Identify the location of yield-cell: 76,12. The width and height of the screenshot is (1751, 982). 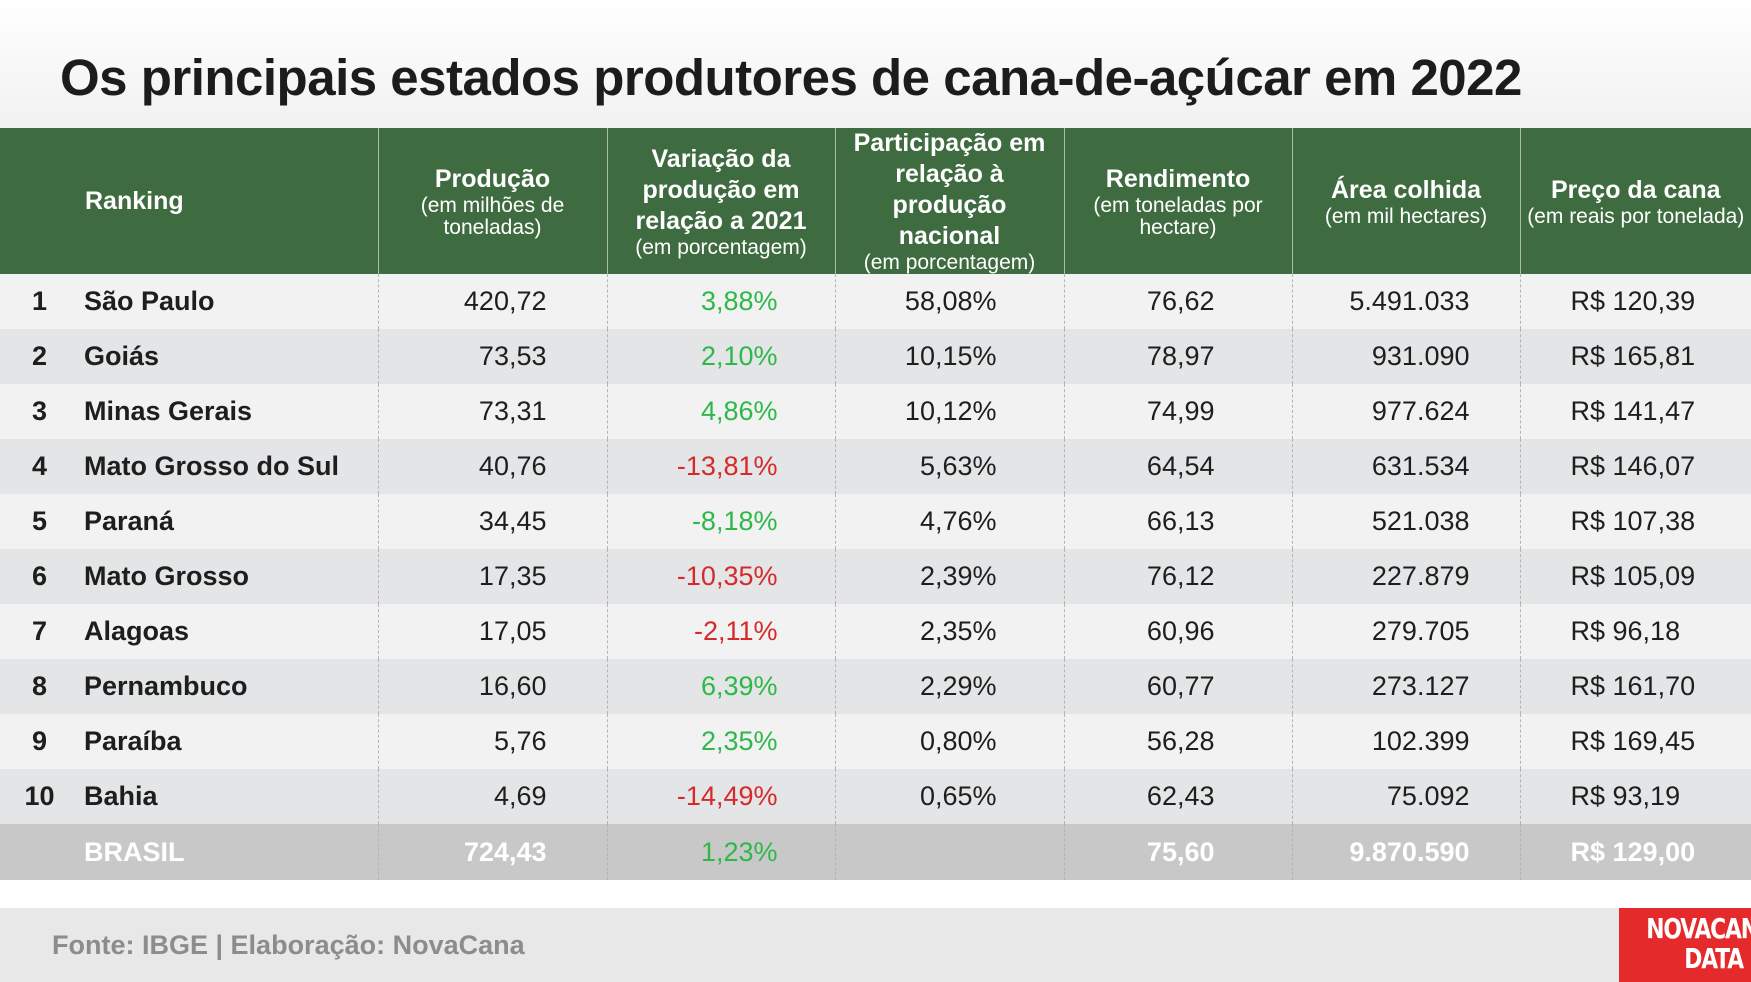
(1177, 576).